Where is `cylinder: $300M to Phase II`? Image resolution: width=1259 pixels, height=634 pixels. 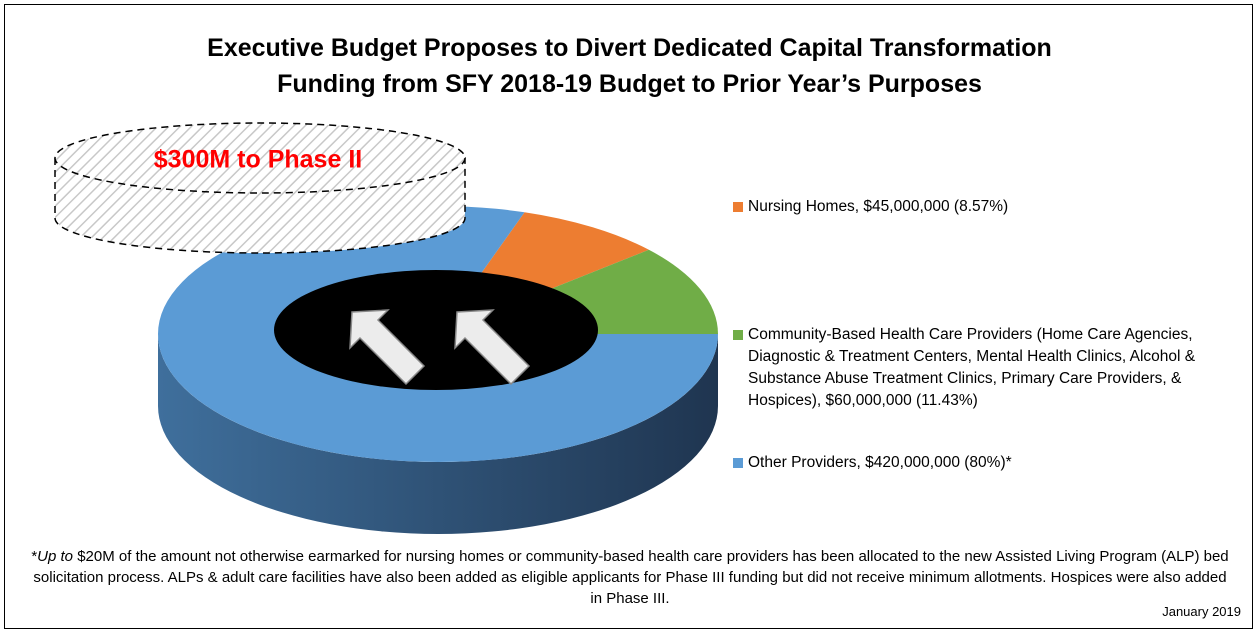
cylinder: $300M to Phase II is located at coordinates (260, 188).